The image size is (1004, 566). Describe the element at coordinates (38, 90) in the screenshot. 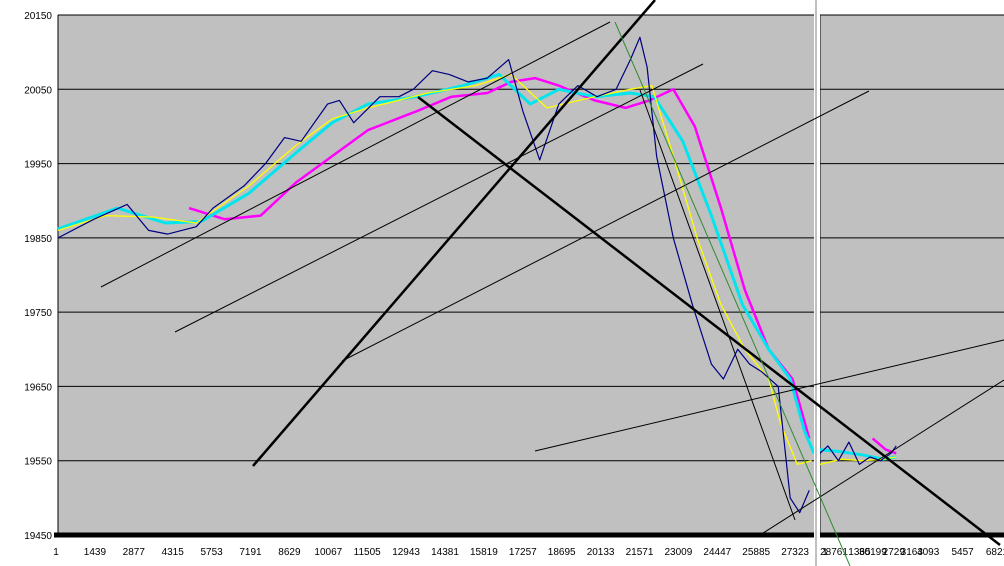

I see `y-tick-label: 20050` at that location.